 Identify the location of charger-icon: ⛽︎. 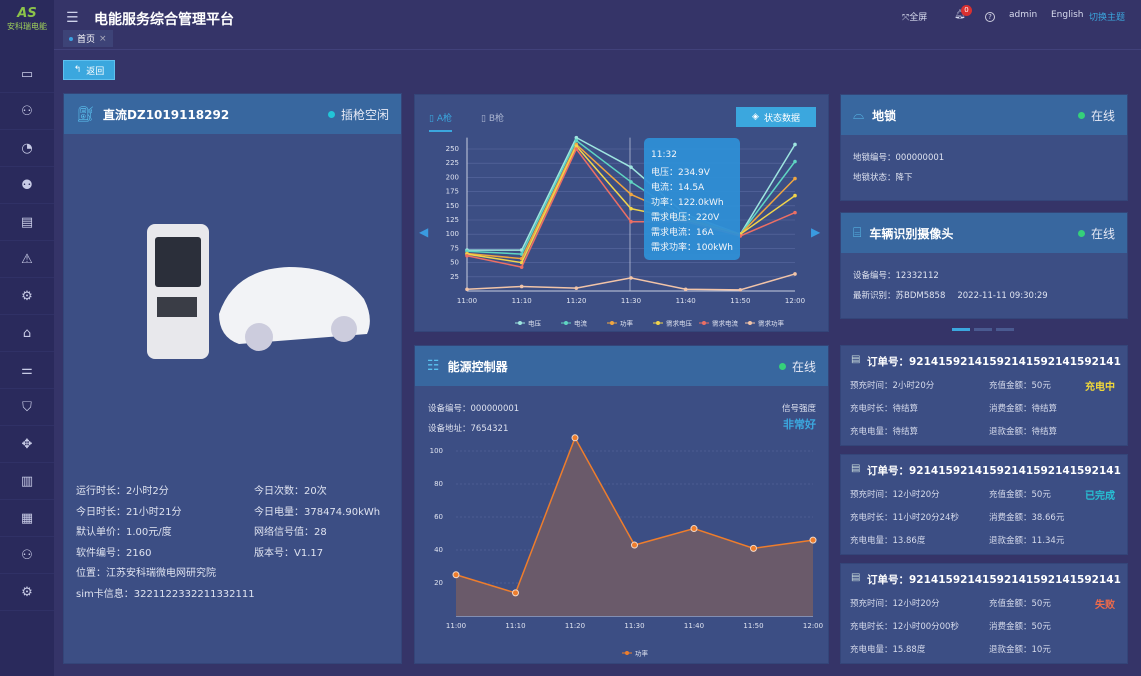
(86, 114).